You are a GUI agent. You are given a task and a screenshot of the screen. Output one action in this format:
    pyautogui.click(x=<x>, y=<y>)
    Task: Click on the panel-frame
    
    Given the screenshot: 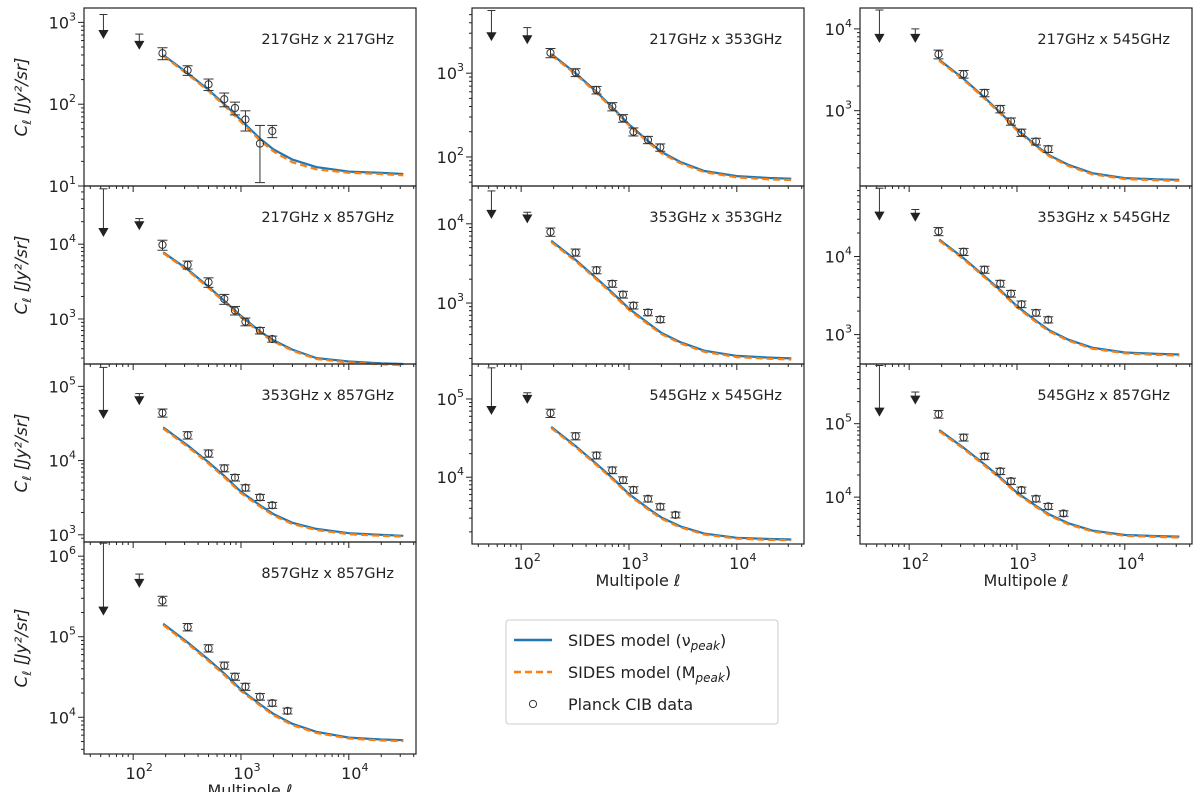 What is the action you would take?
    pyautogui.click(x=1026, y=454)
    